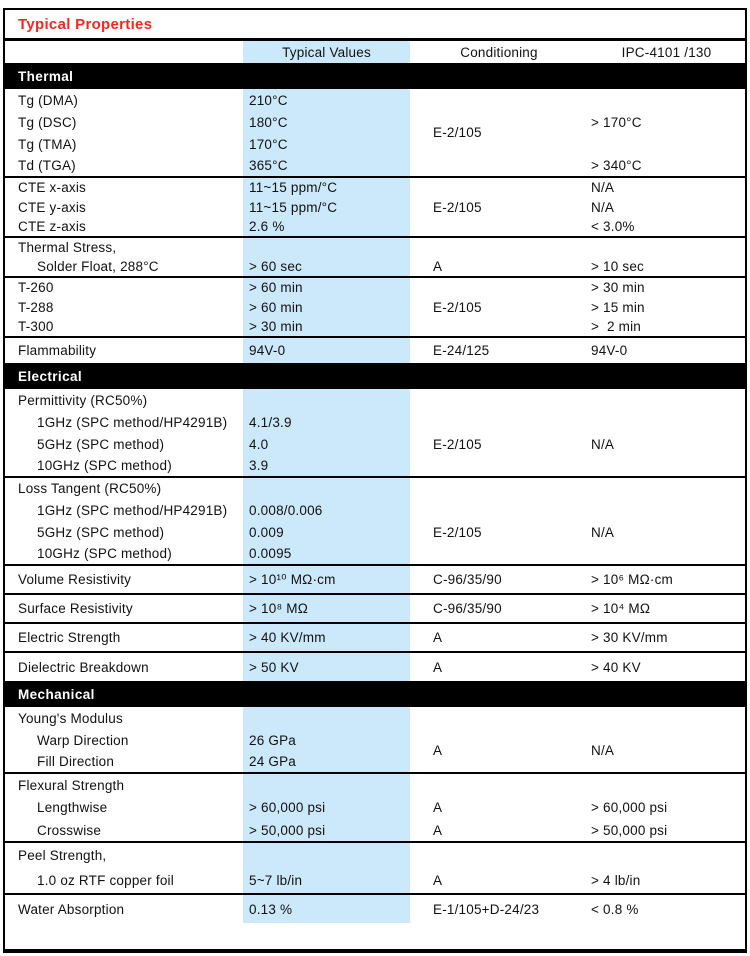 This screenshot has height=956, width=750. What do you see at coordinates (375, 444) in the screenshot?
I see `table-row: 5GHz (SPC method) 4.0 E-2/105 N/A` at bounding box center [375, 444].